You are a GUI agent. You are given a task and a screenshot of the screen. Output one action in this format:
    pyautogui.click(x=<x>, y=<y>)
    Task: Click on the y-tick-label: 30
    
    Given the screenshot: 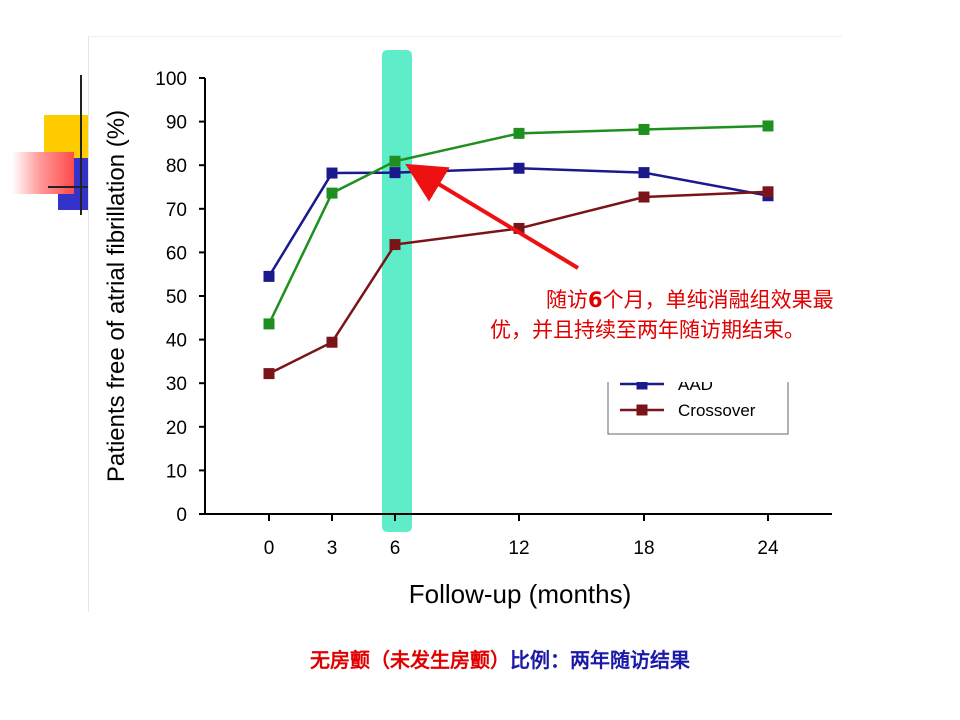 What is the action you would take?
    pyautogui.click(x=176, y=384)
    